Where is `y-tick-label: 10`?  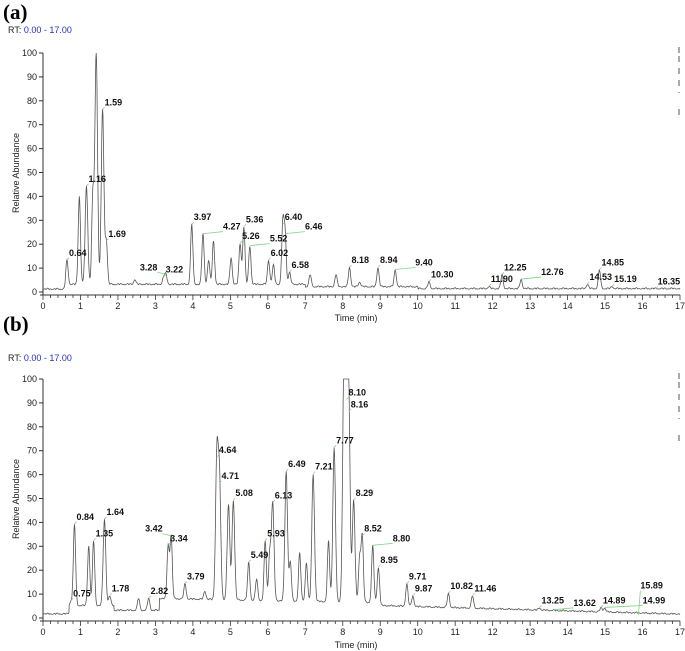
y-tick-label: 10 is located at coordinates (32, 594).